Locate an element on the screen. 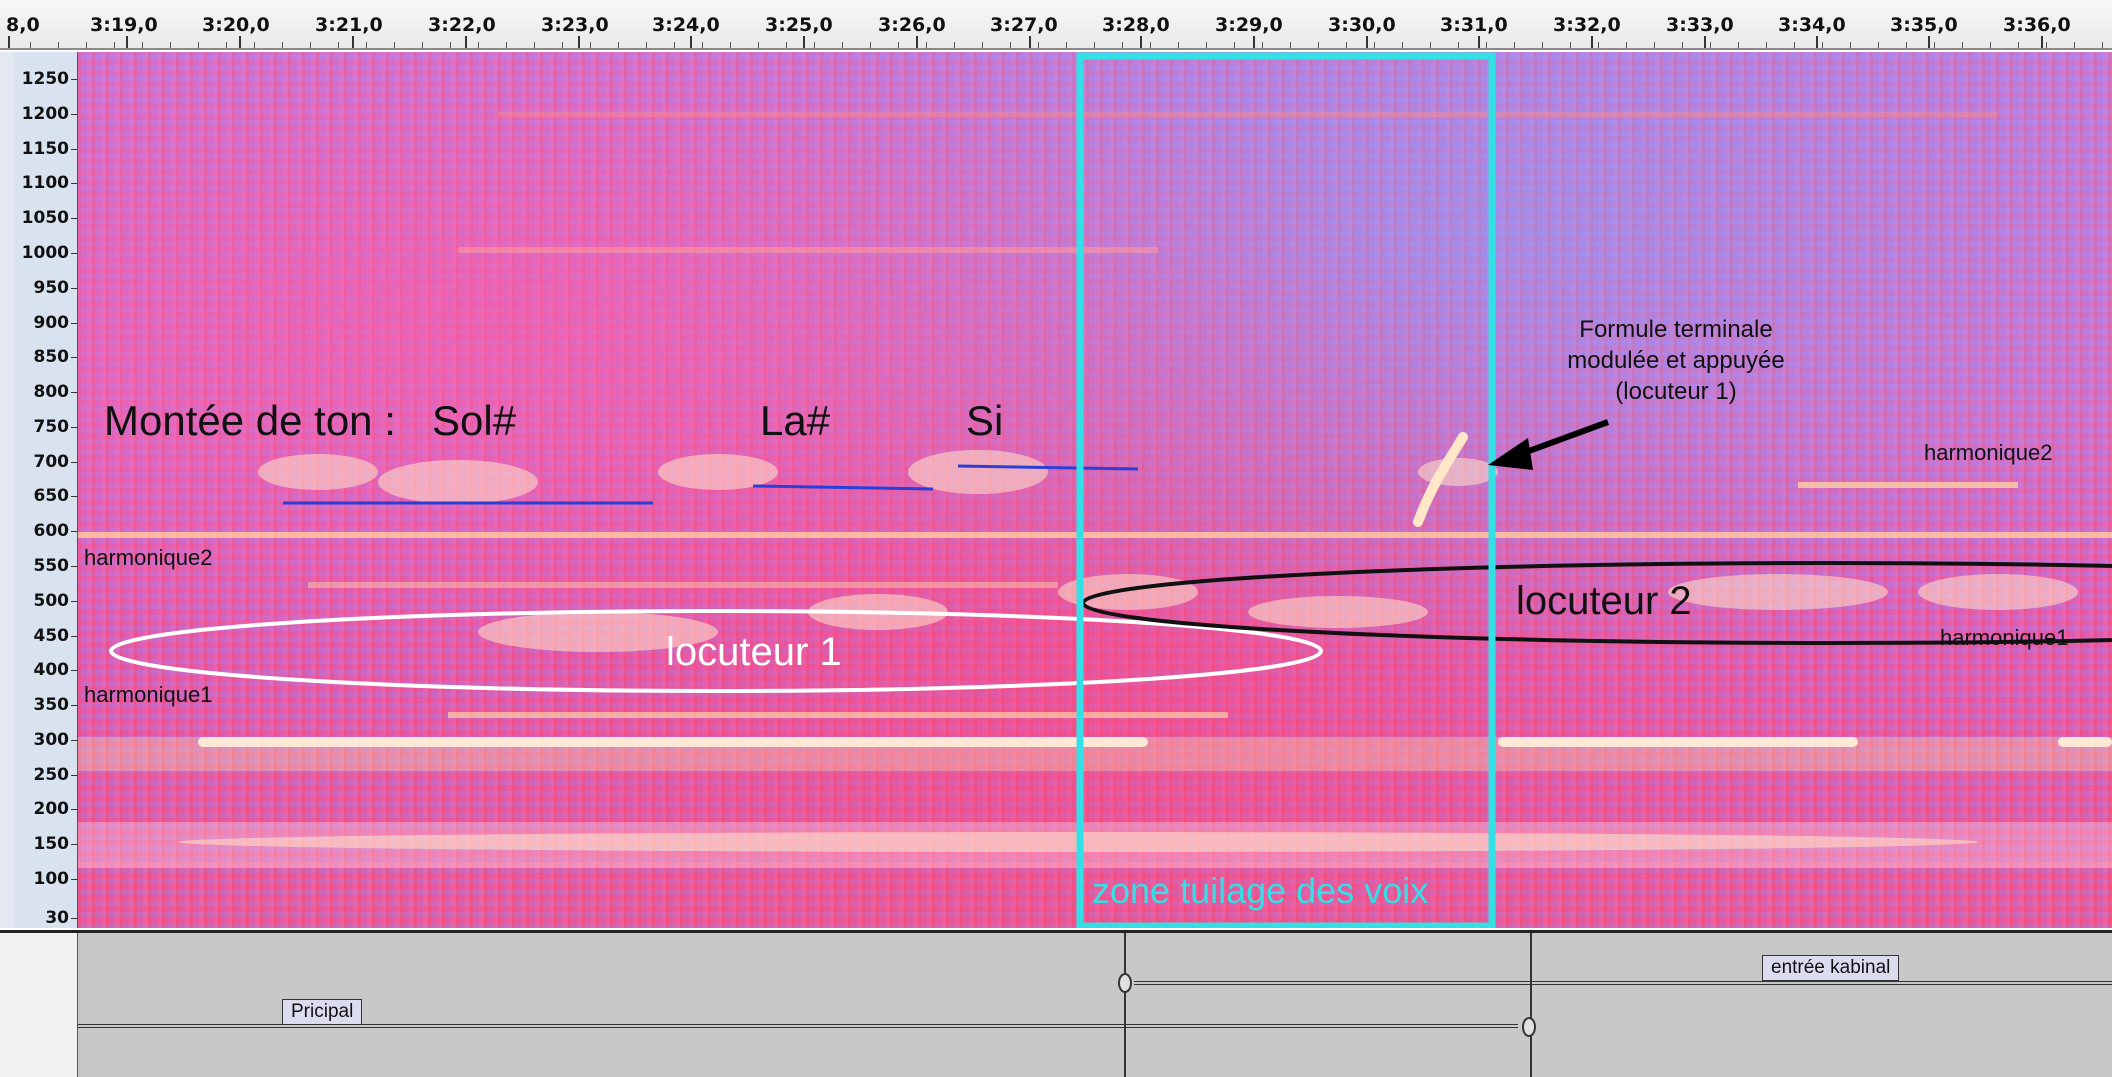 Image resolution: width=2112 pixels, height=1077 pixels. time-tick-label: 3:35,0 is located at coordinates (1924, 25).